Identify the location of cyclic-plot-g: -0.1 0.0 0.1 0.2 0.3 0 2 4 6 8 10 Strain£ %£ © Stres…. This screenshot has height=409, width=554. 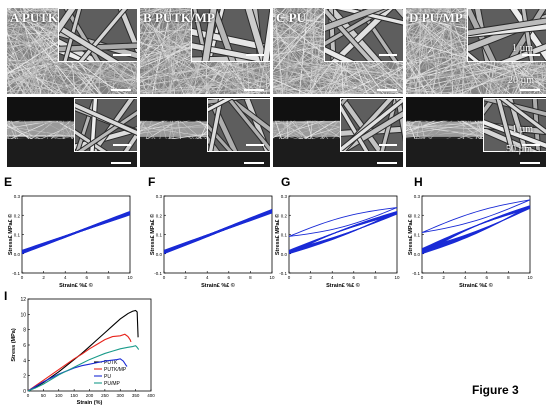
(337, 241).